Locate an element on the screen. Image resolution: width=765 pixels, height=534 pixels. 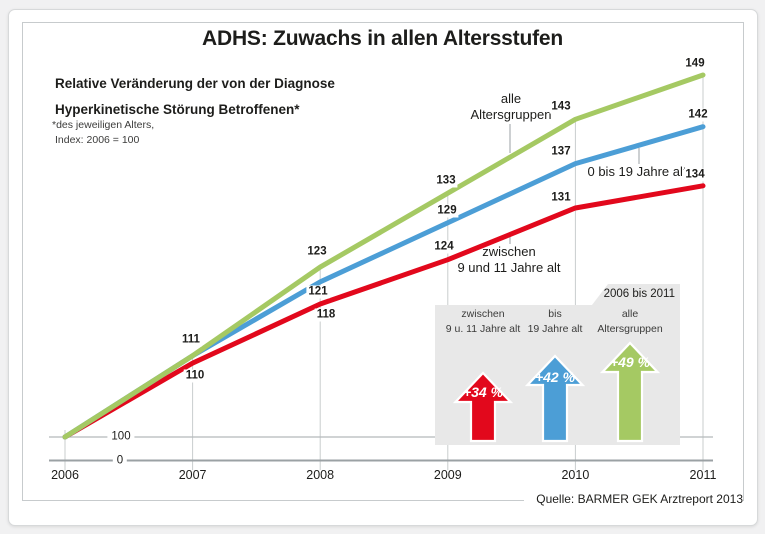
summary-label-9-11-line1: zwischen is located at coordinates (483, 314).